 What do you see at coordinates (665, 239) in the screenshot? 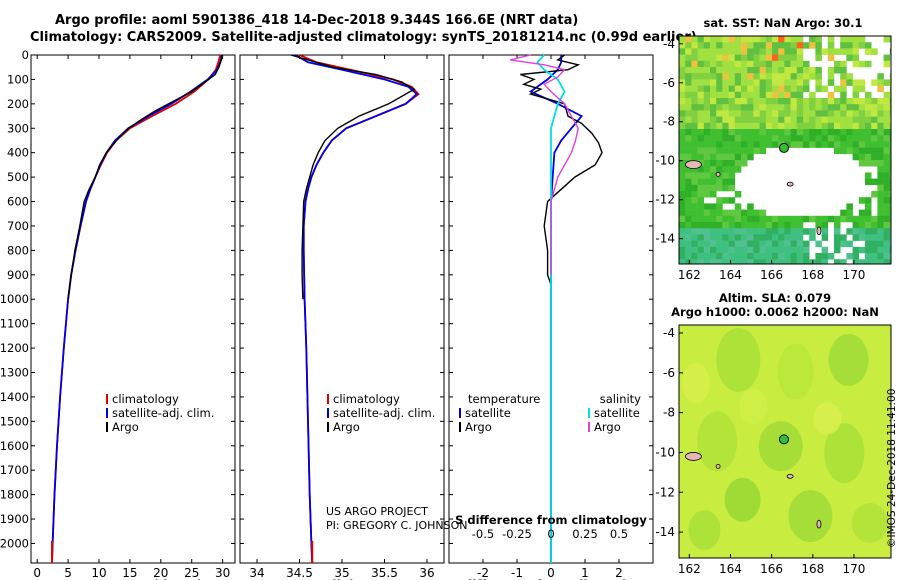
I see `map-ytick-label: -14` at bounding box center [665, 239].